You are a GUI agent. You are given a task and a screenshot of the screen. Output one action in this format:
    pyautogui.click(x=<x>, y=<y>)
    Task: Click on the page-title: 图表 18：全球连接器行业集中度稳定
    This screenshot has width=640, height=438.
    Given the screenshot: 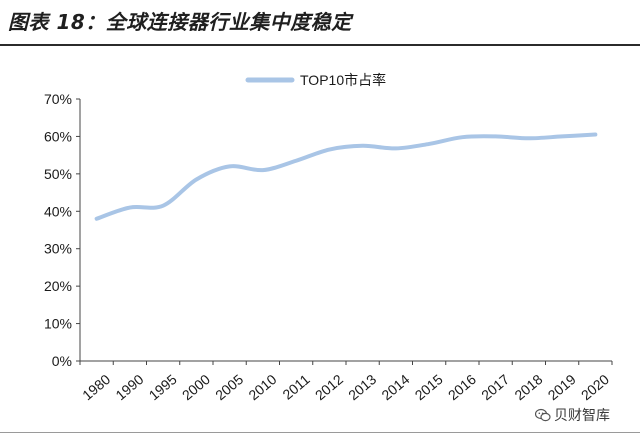 What is the action you would take?
    pyautogui.click(x=180, y=22)
    